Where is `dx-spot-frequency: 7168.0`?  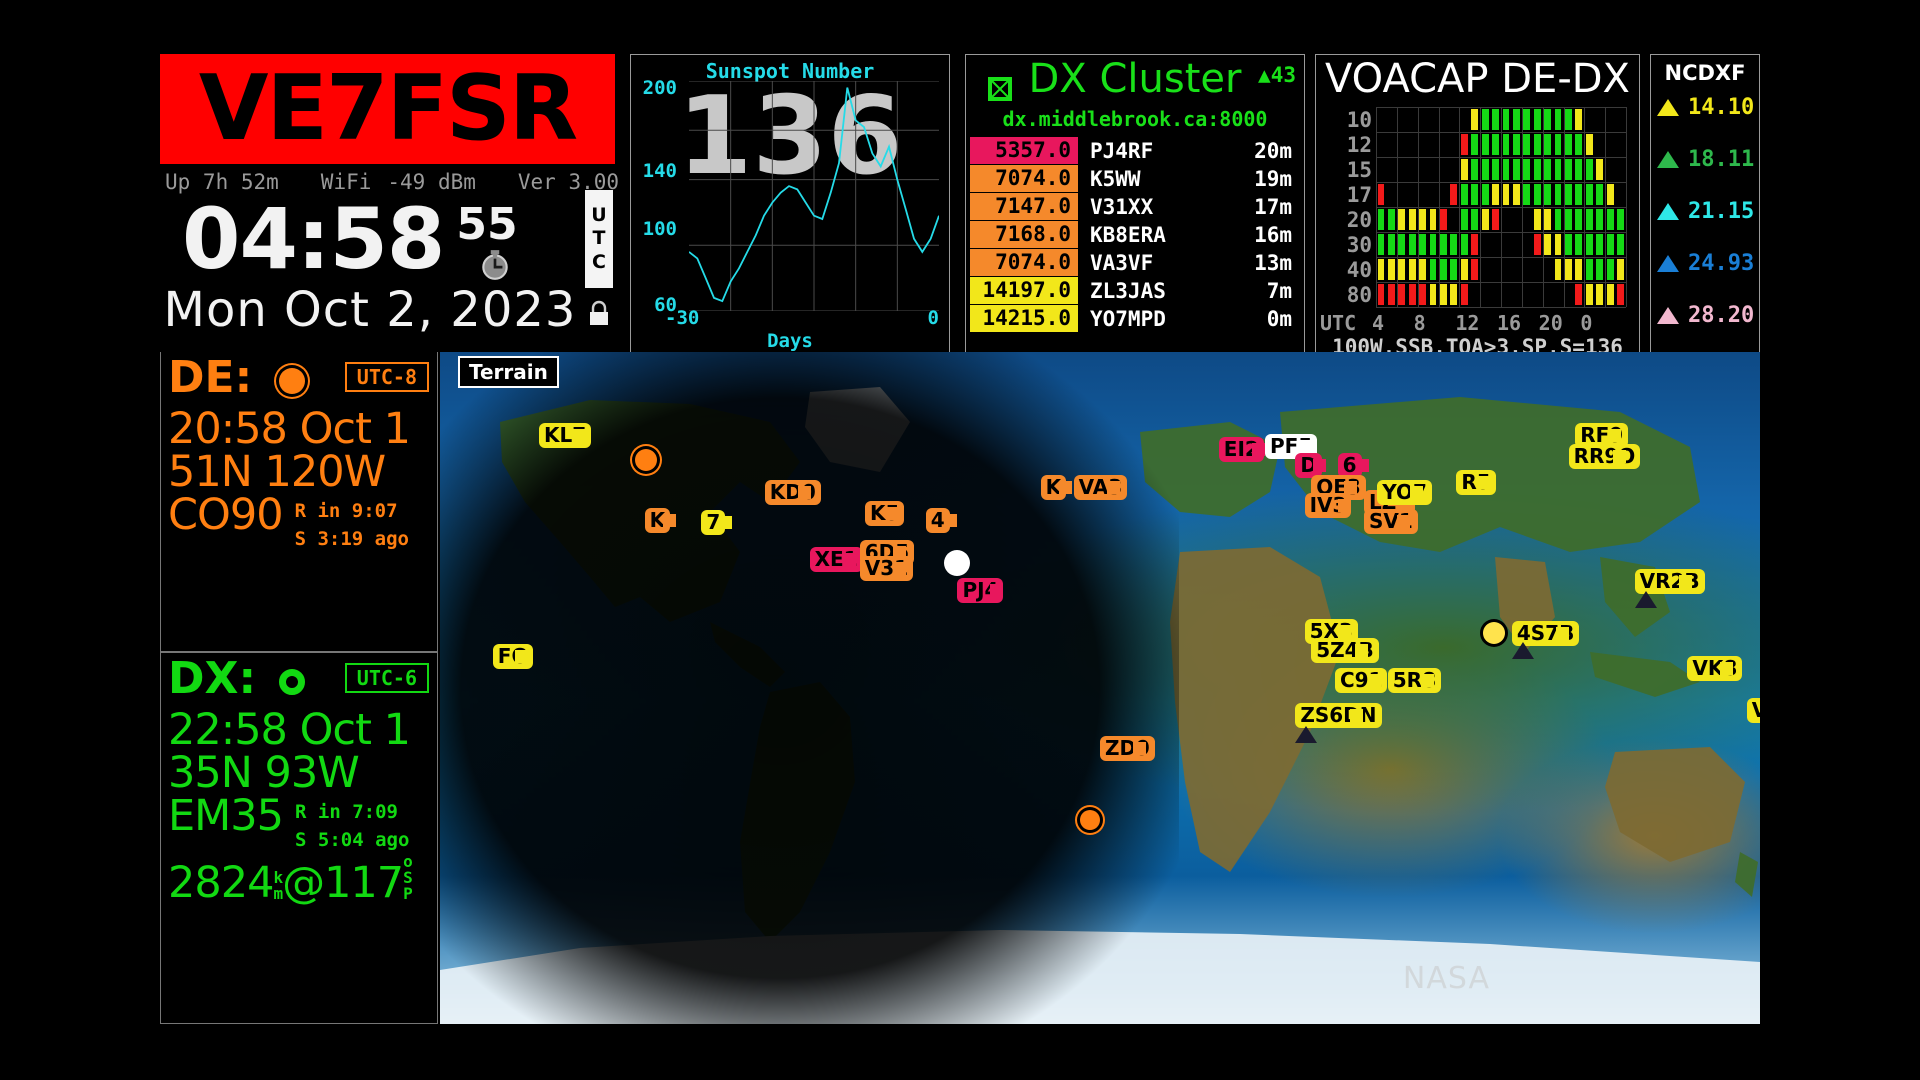
dx-spot-frequency: 7168.0 is located at coordinates (1024, 234).